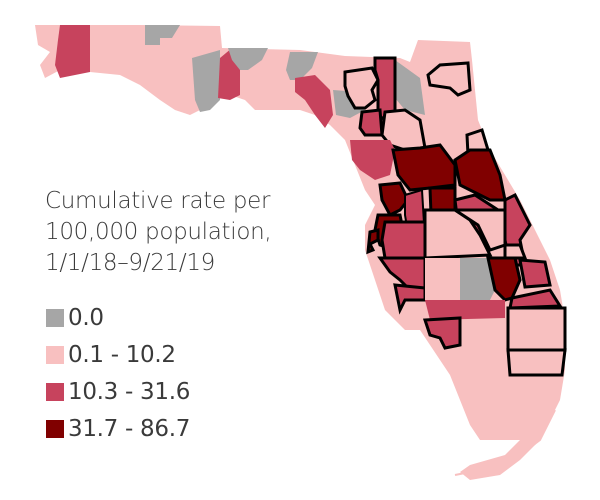  What do you see at coordinates (505, 442) in the screenshot?
I see `florida-keys` at bounding box center [505, 442].